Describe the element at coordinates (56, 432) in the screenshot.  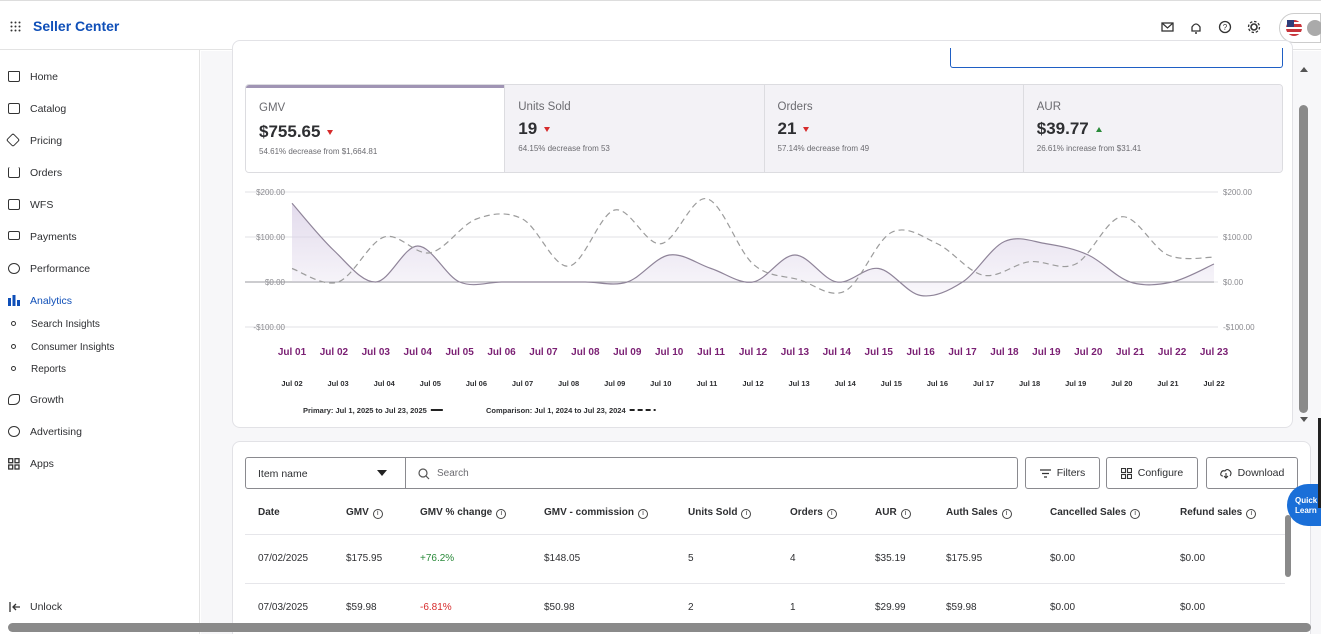
I see `nav-item: Advertising` at that location.